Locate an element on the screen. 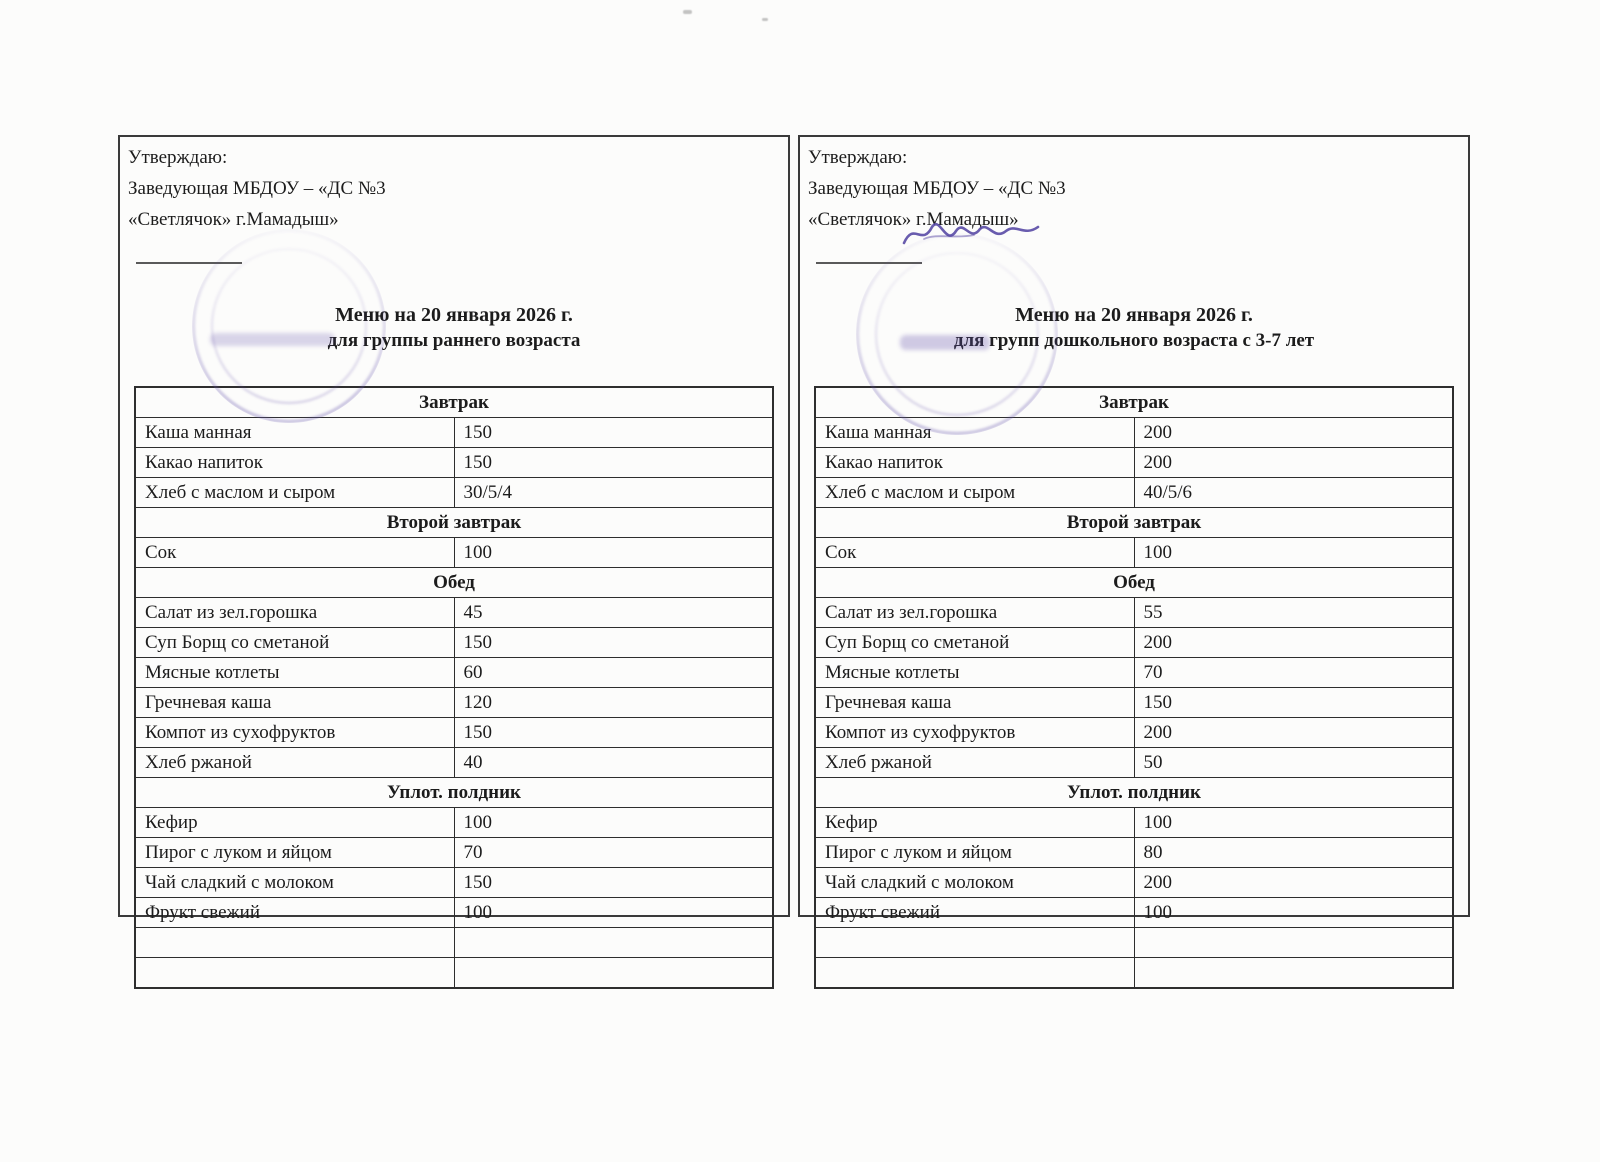  menu-row: Кефир 100 is located at coordinates (1134, 823).